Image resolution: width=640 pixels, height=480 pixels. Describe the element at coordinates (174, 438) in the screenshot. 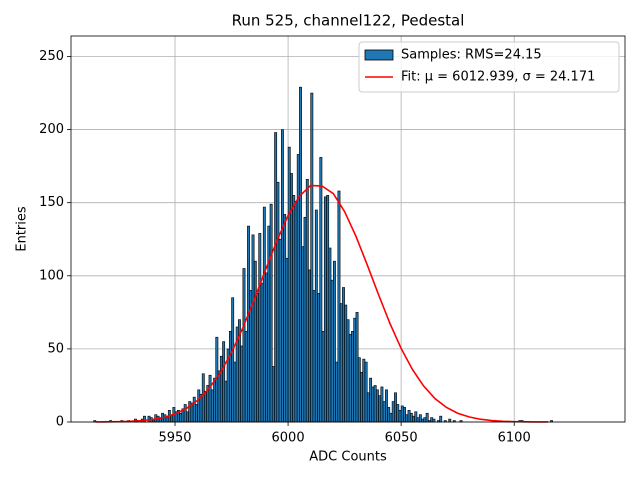

I see `x-tick-label: 5950` at that location.